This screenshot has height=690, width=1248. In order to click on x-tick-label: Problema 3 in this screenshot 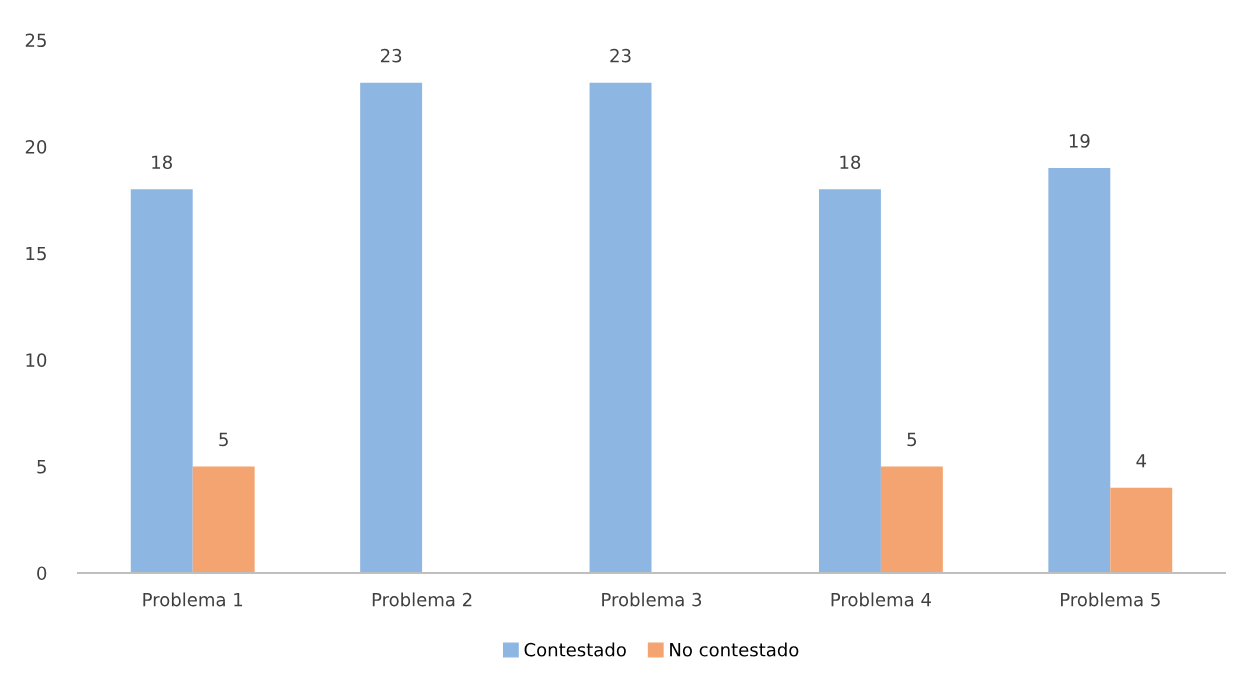, I will do `click(652, 599)`.